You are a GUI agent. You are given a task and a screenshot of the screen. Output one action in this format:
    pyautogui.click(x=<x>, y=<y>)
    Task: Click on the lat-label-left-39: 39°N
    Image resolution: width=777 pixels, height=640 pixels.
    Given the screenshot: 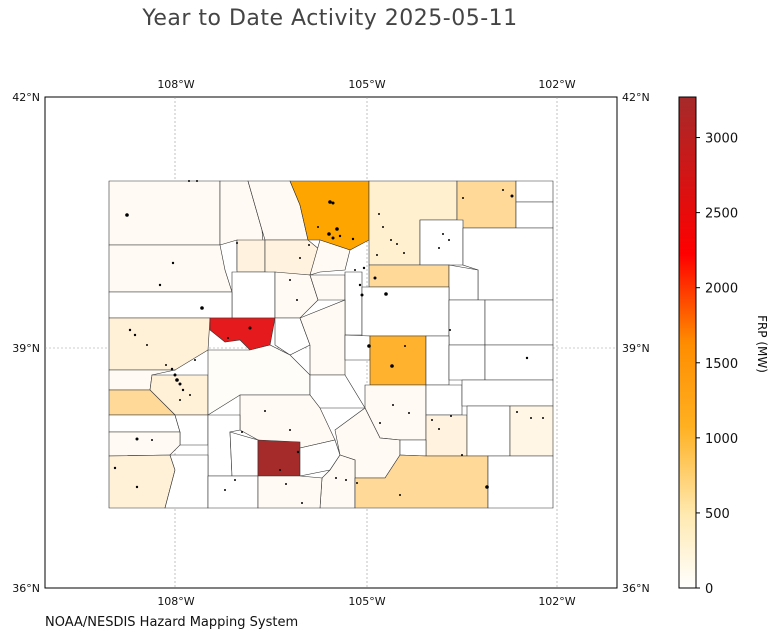 What is the action you would take?
    pyautogui.click(x=26, y=348)
    